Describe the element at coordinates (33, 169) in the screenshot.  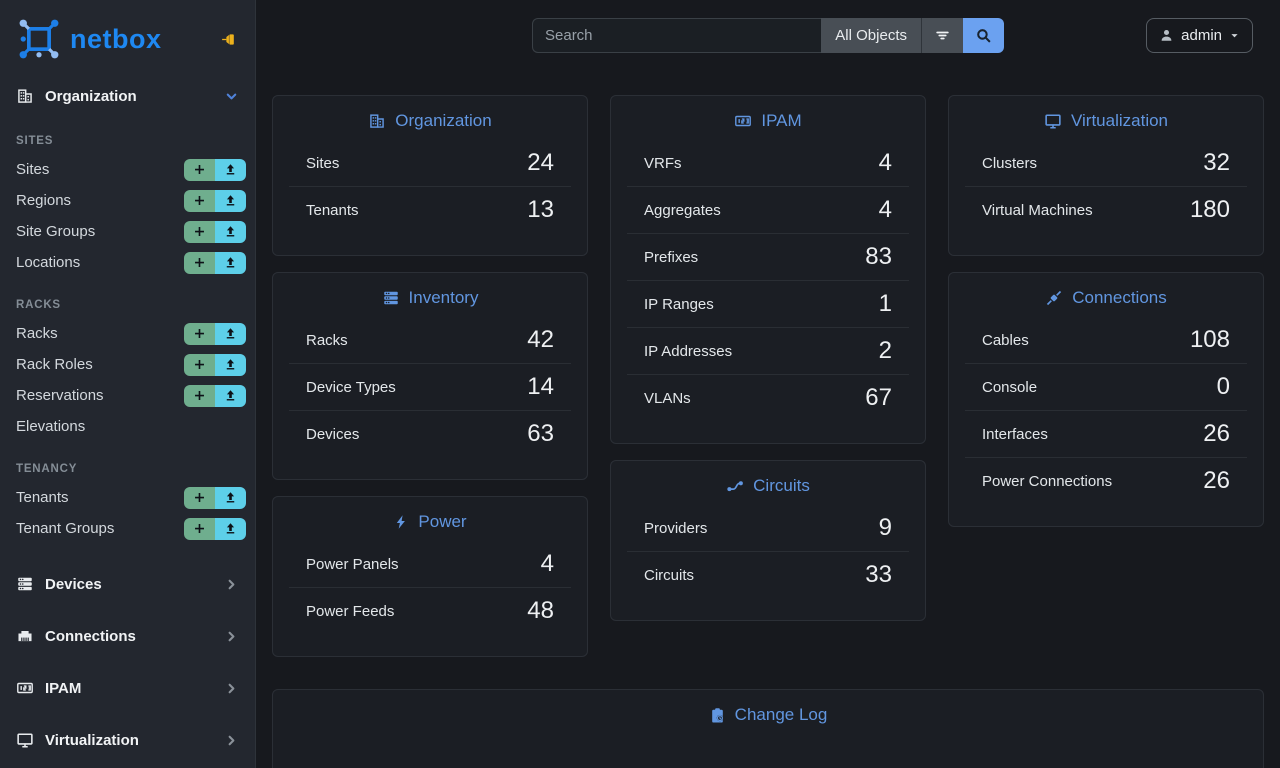
I see `sidebar-item-label: Sites` at that location.